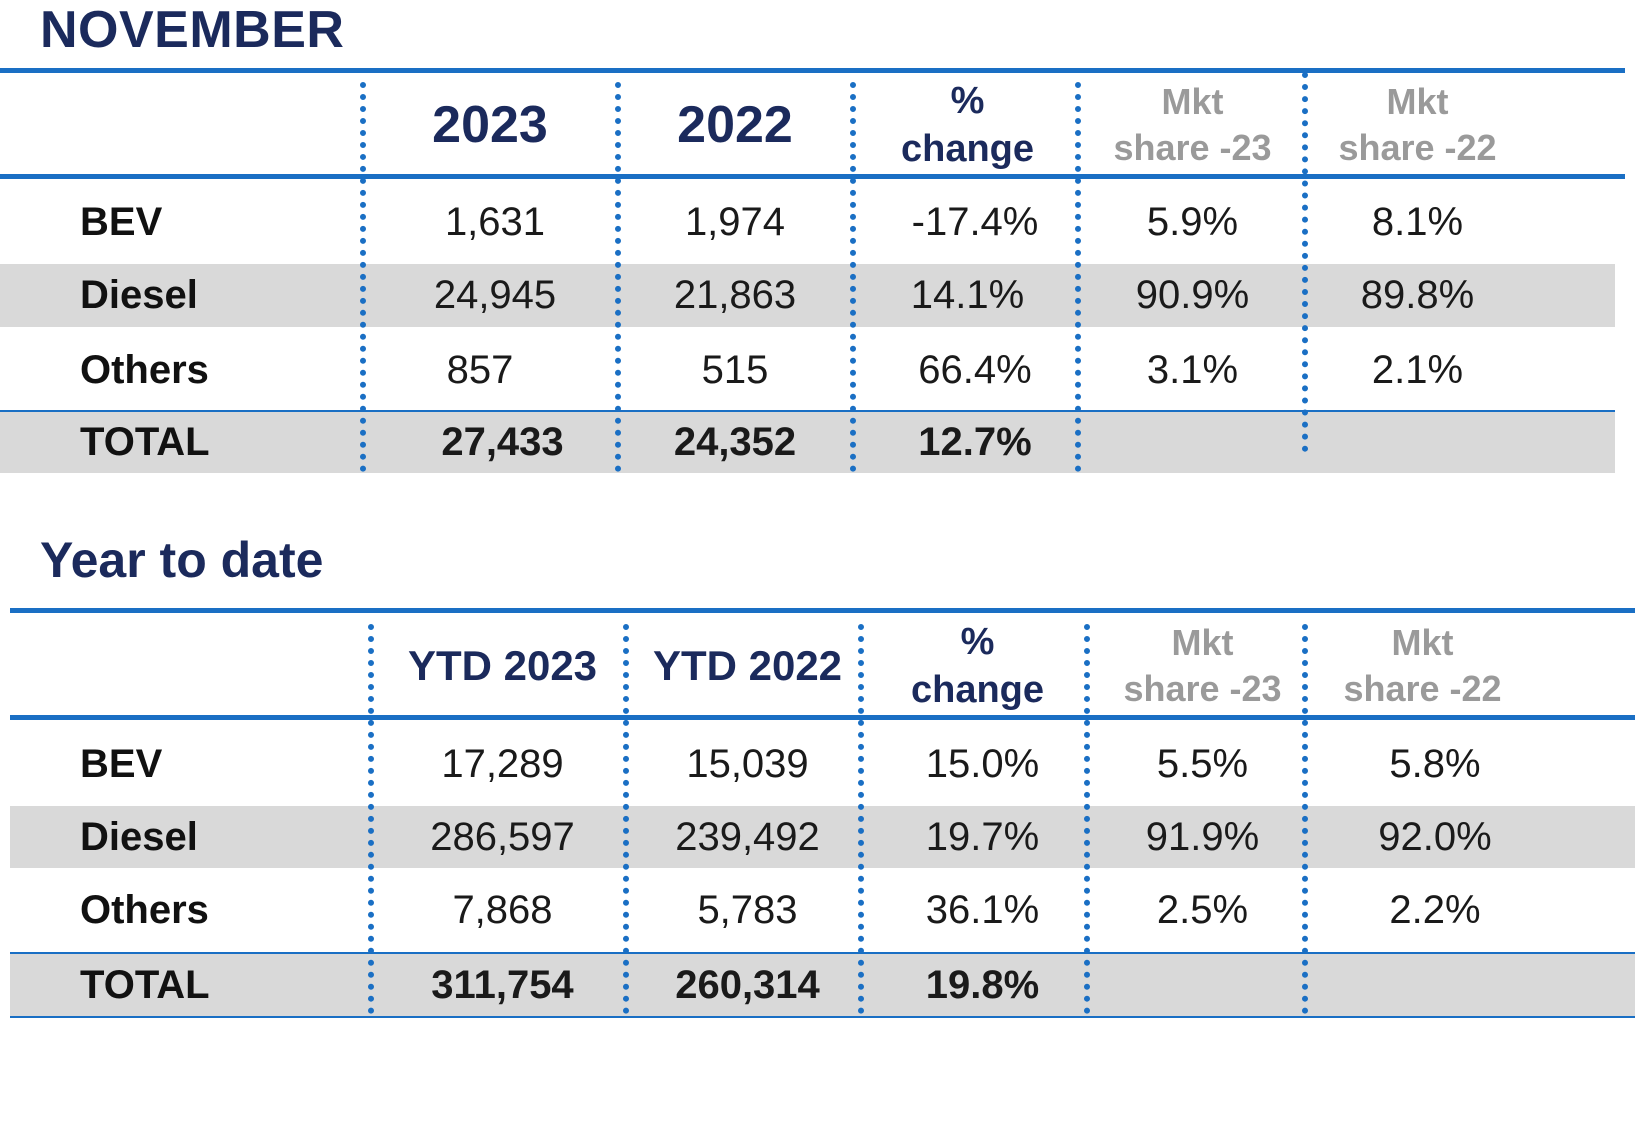 This screenshot has height=1127, width=1637. What do you see at coordinates (975, 369) in the screenshot?
I see `value-pct-change: 66.4%` at bounding box center [975, 369].